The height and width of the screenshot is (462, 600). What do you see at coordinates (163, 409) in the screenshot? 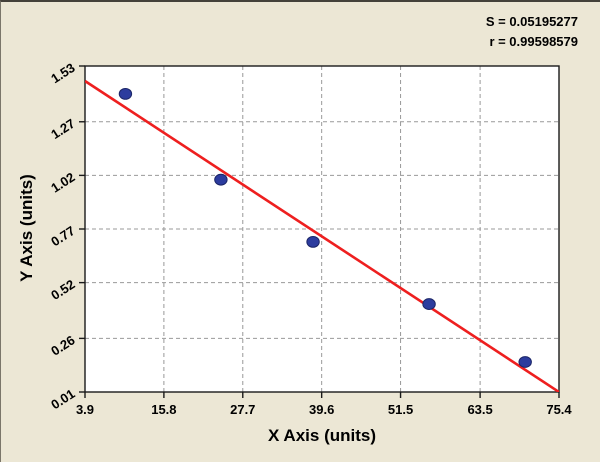
I see `x-tick-label: 15.8` at bounding box center [163, 409].